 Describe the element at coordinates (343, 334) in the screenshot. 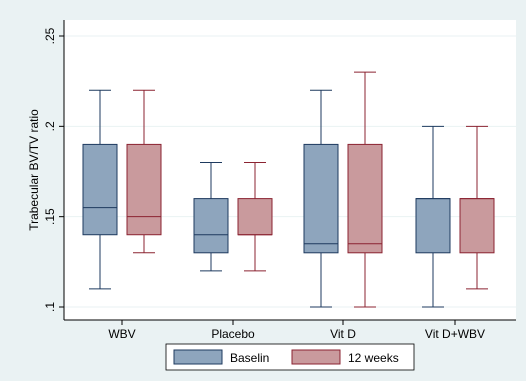

I see `x-tick-label: Vit D` at that location.